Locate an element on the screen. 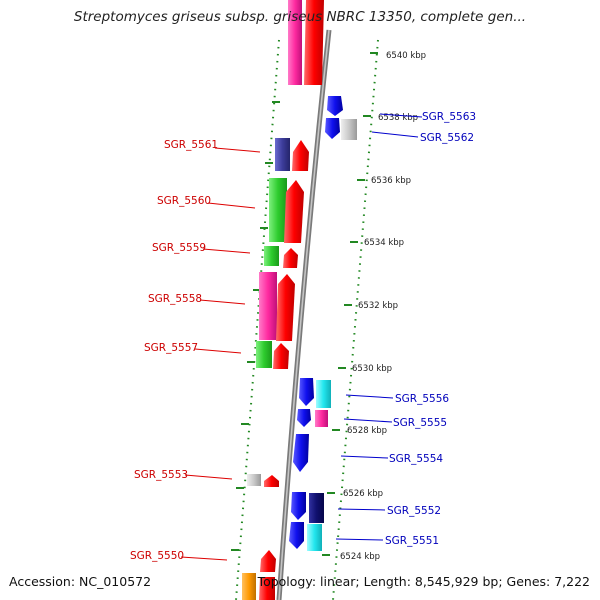 Image resolution: width=600 pixels, height=600 pixels. left-leader-lines is located at coordinates (220, 354).